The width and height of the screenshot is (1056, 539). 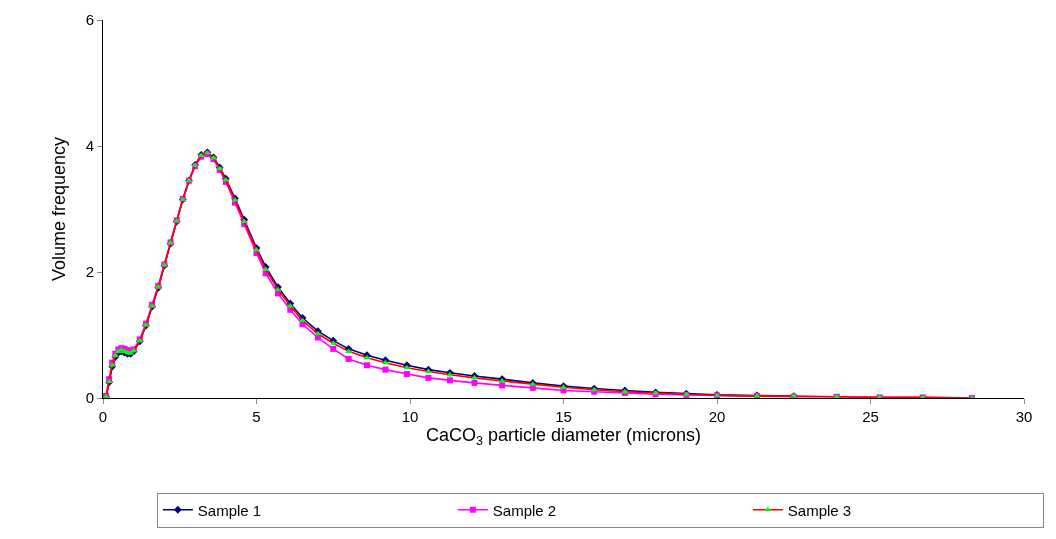 I want to click on x-tick-label: 0, so click(x=103, y=416).